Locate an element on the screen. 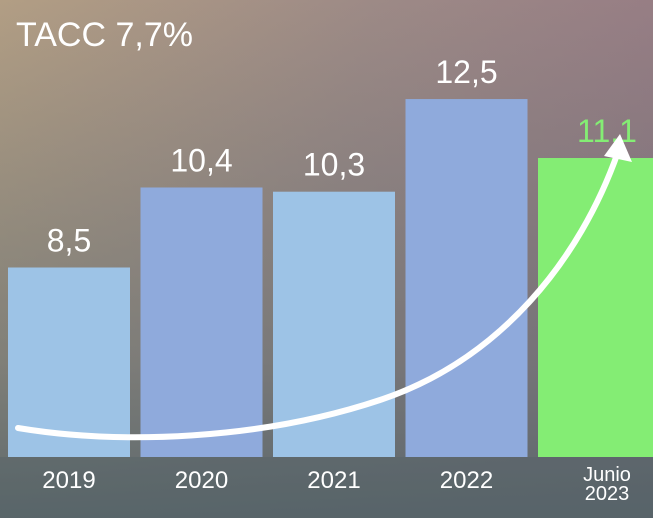 The image size is (653, 518). x-tick-label: 2019 is located at coordinates (69, 480).